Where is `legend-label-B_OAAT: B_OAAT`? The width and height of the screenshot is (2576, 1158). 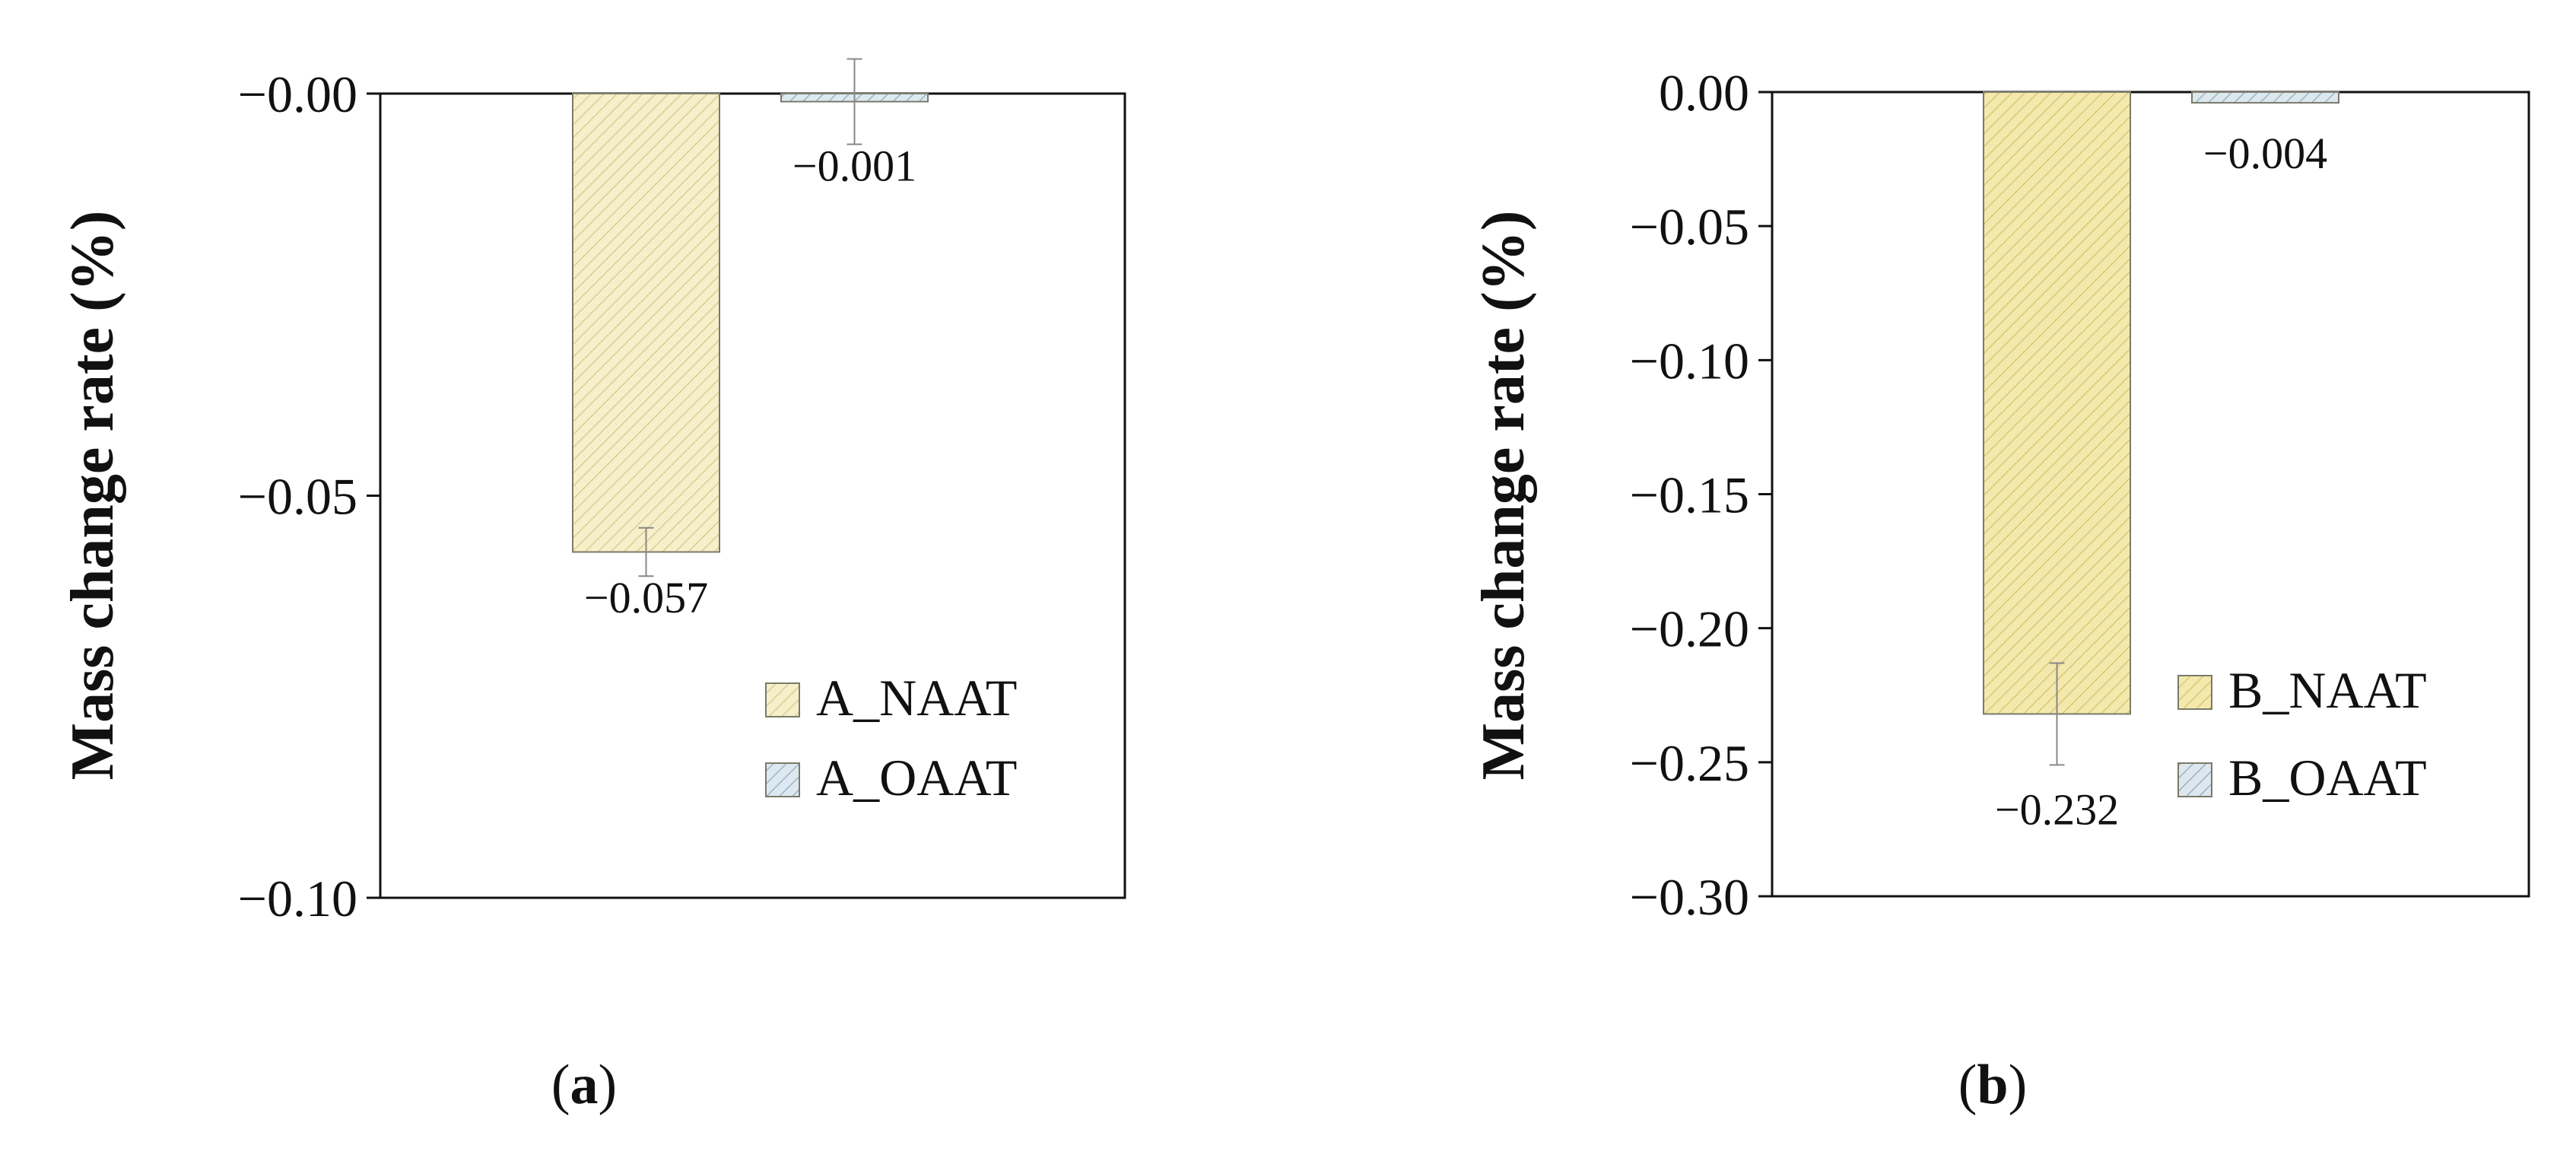
legend-label-B_OAAT: B_OAAT is located at coordinates (2327, 777).